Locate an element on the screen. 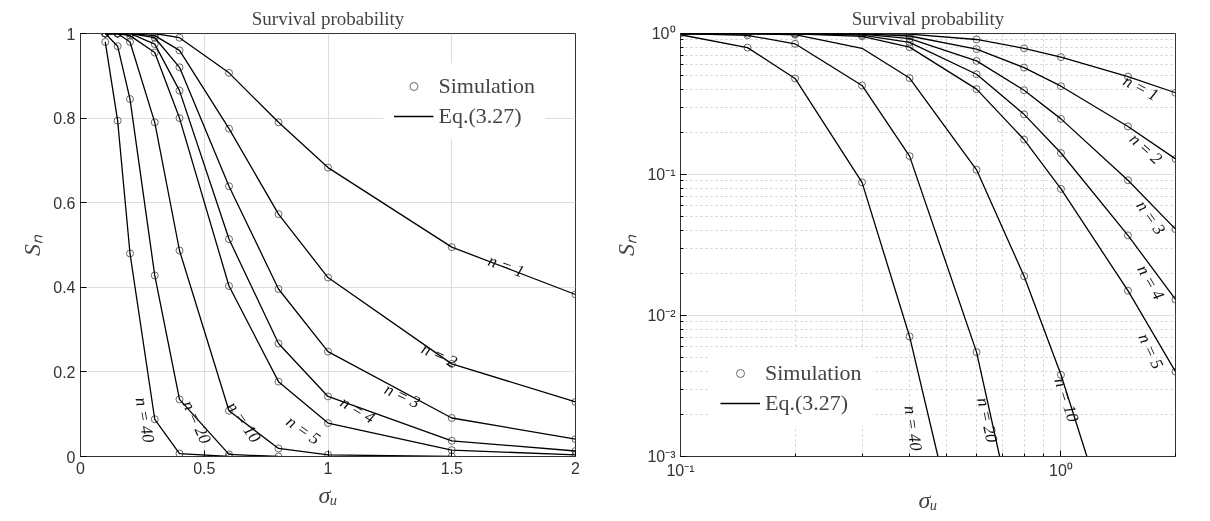 This screenshot has height=521, width=1210. y-tick-label: 0.4 is located at coordinates (64, 288).